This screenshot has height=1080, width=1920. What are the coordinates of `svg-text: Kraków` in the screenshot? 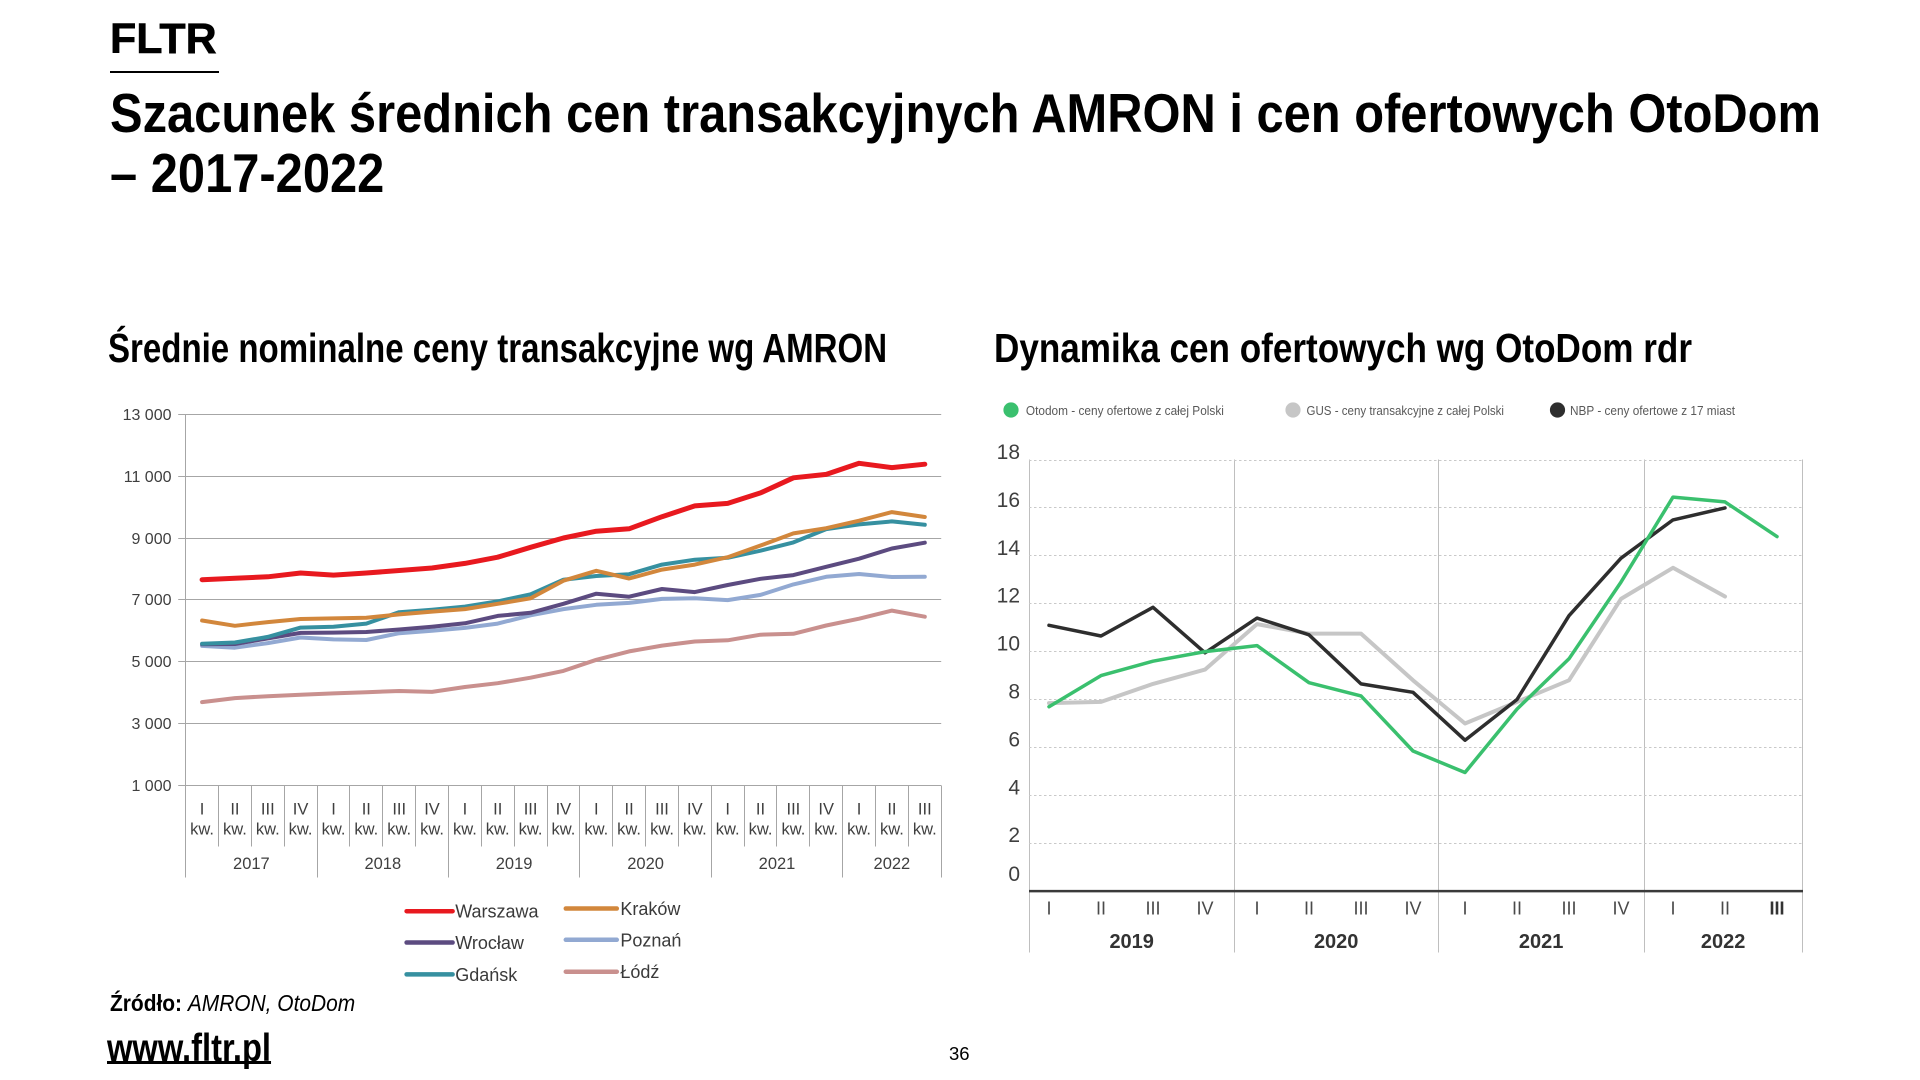 It's located at (650, 909).